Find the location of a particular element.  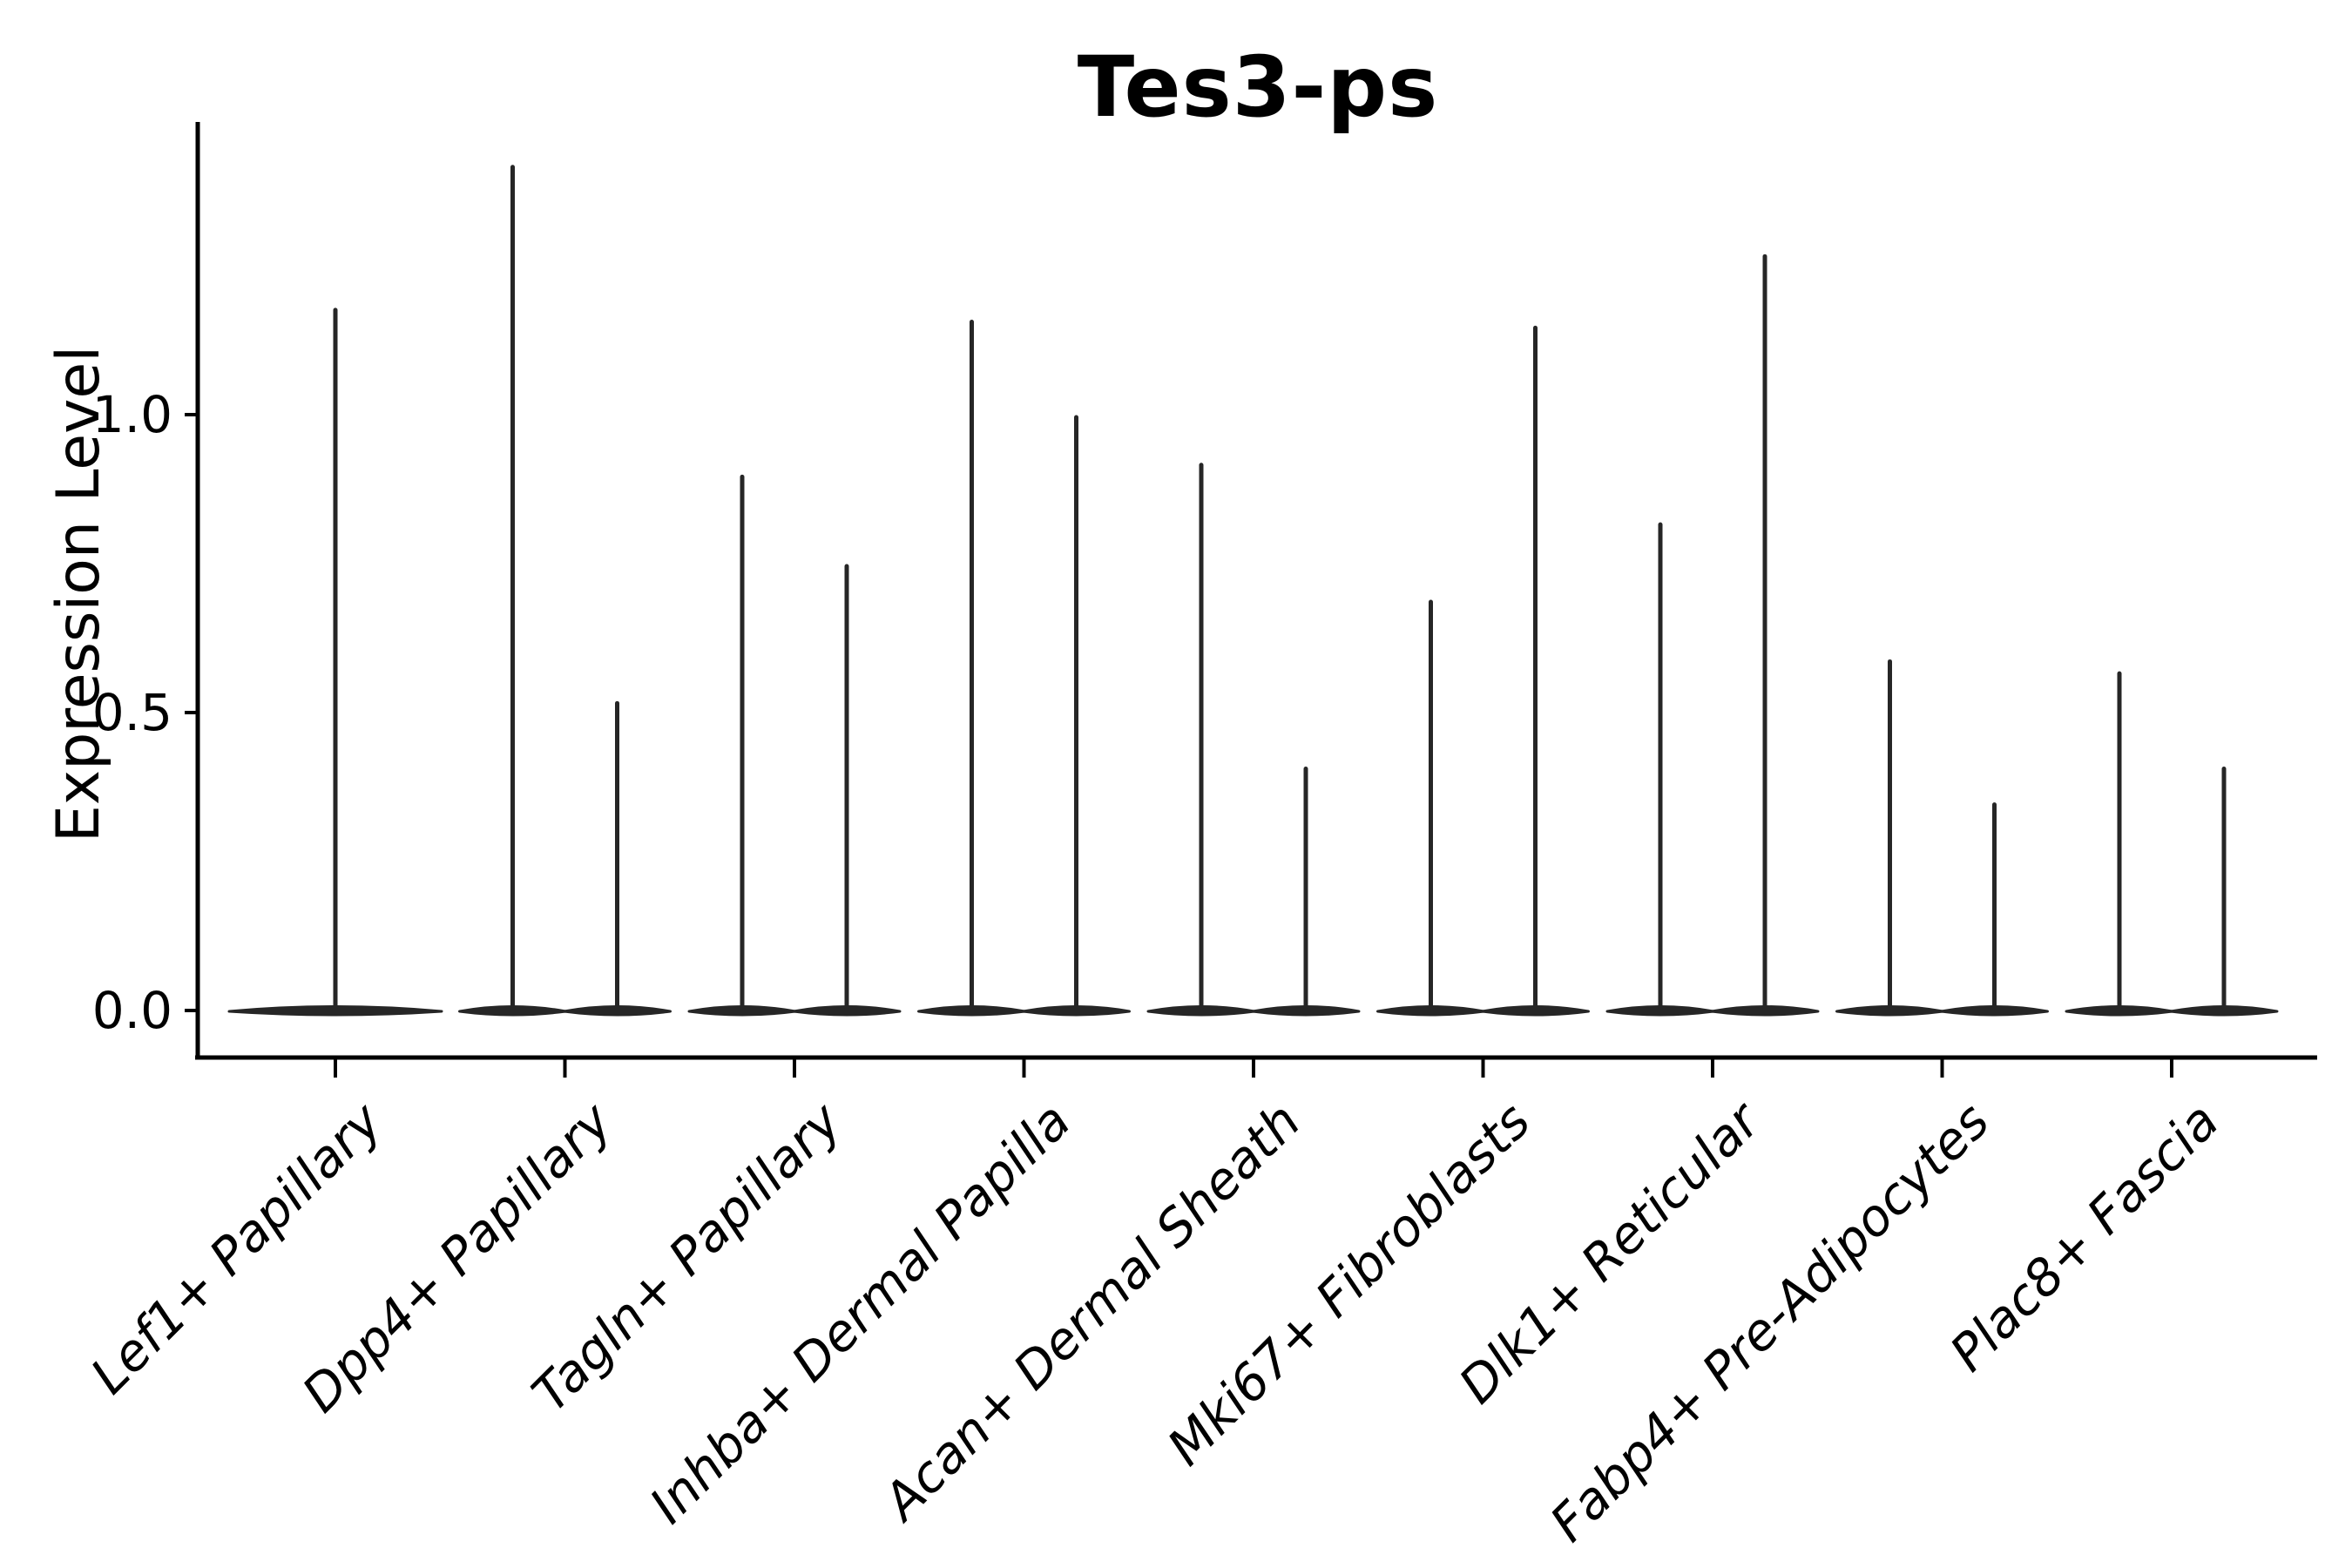

y-tick-label: 0.5 is located at coordinates (131, 712).